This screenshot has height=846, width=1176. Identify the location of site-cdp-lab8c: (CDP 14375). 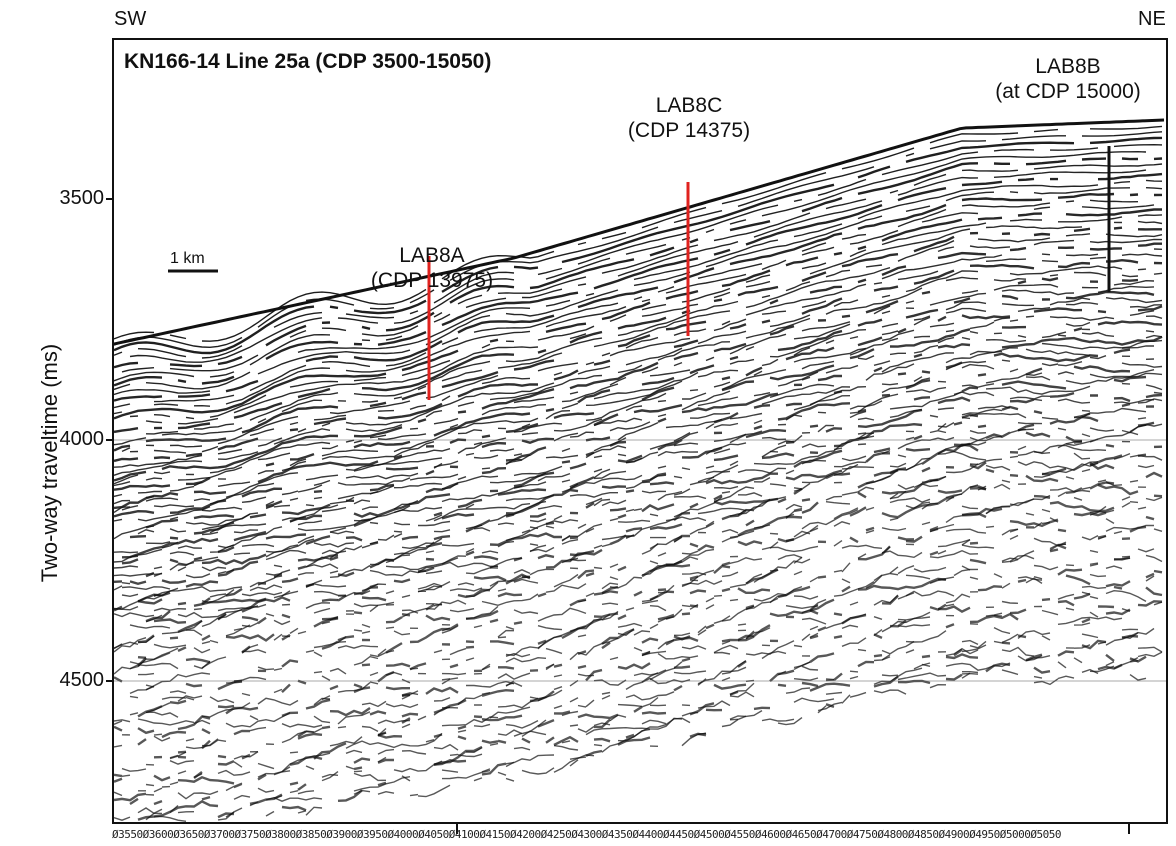
(689, 130).